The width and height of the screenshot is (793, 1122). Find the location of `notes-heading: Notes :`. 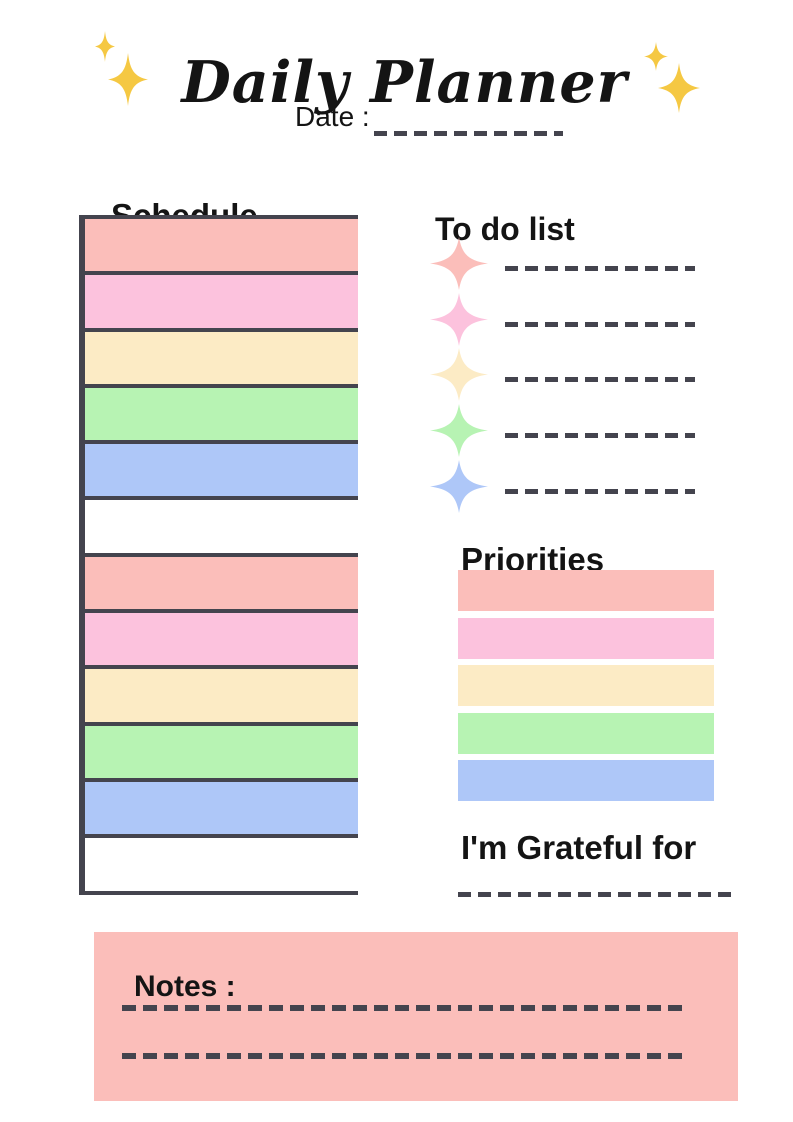

notes-heading: Notes : is located at coordinates (185, 986).